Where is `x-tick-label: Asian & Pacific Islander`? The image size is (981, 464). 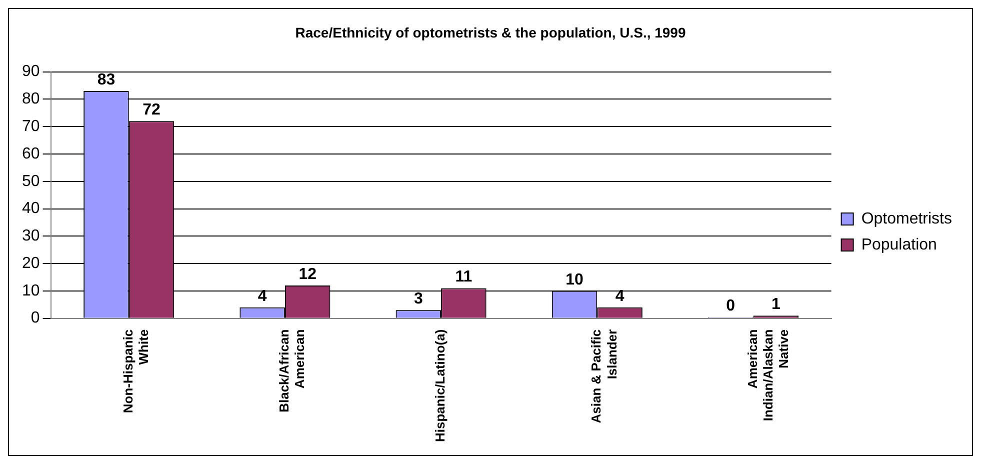 x-tick-label: Asian & Pacific Islander is located at coordinates (604, 376).